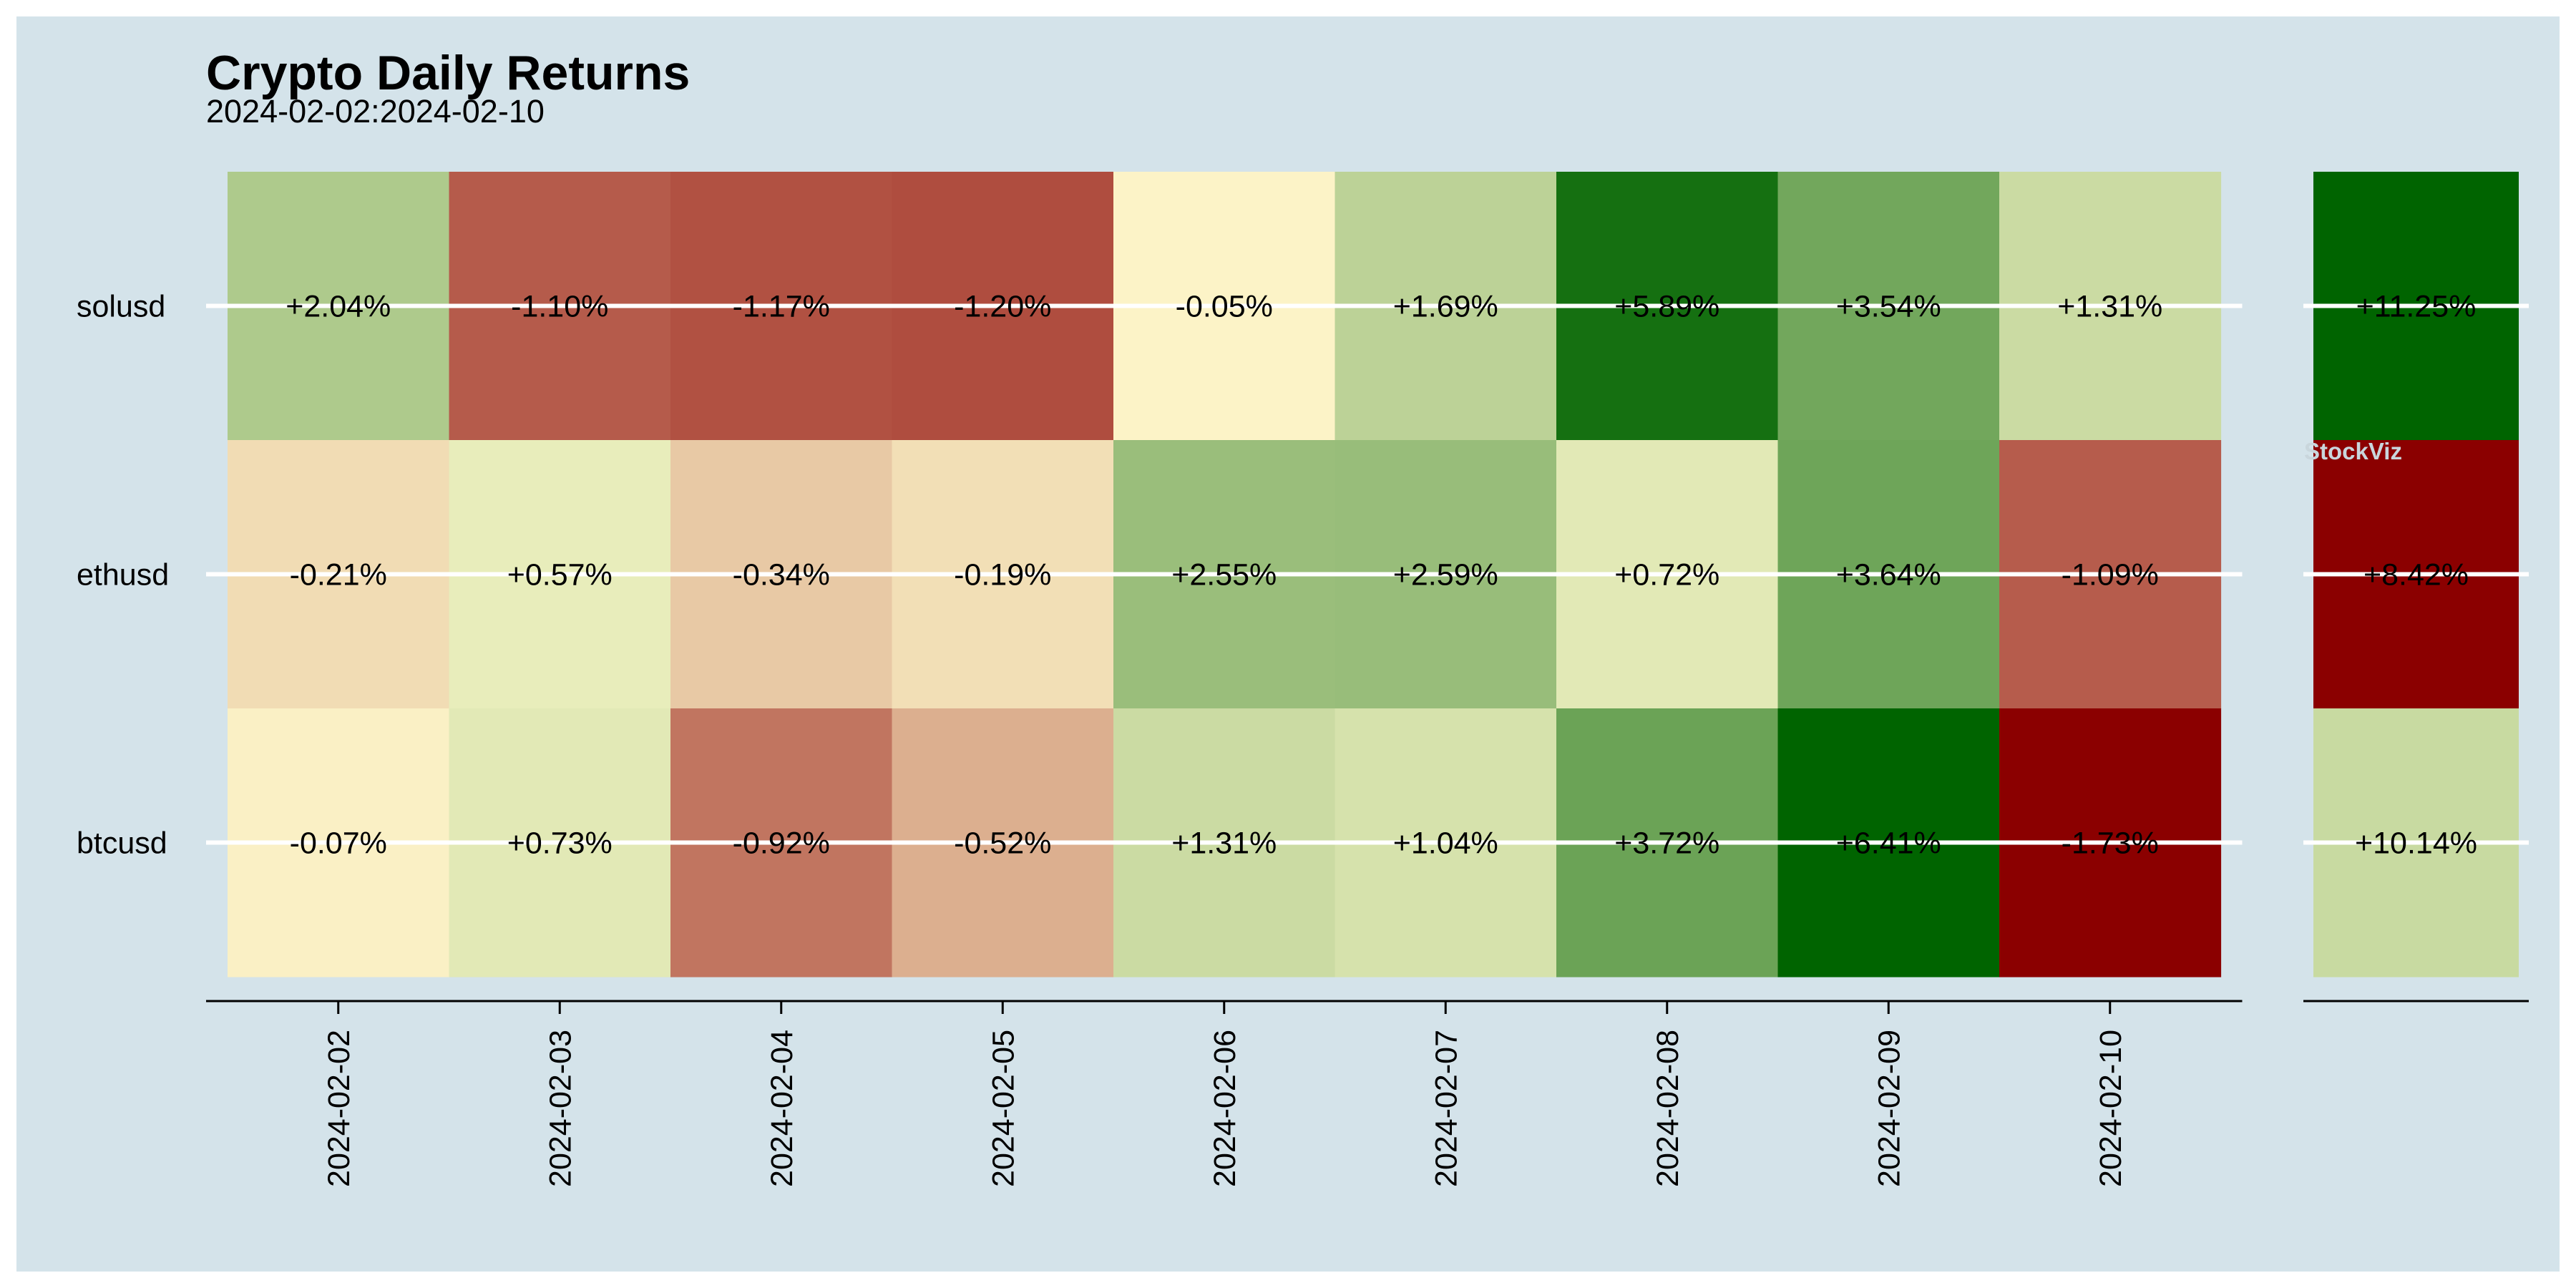 This screenshot has width=2576, height=1288. Describe the element at coordinates (1666, 307) in the screenshot. I see `cell-value-label: +5.89%` at that location.